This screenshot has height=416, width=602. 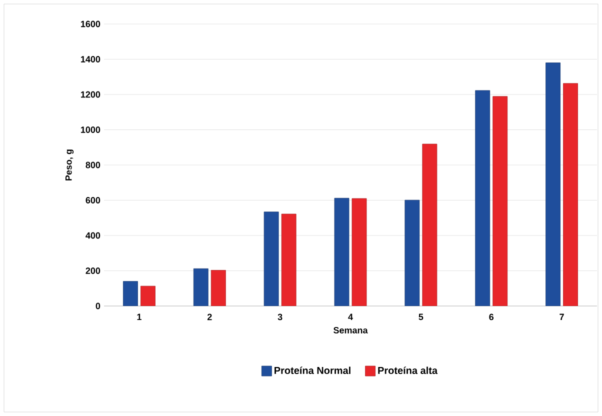 I want to click on y-tick-label: 400, so click(x=93, y=235).